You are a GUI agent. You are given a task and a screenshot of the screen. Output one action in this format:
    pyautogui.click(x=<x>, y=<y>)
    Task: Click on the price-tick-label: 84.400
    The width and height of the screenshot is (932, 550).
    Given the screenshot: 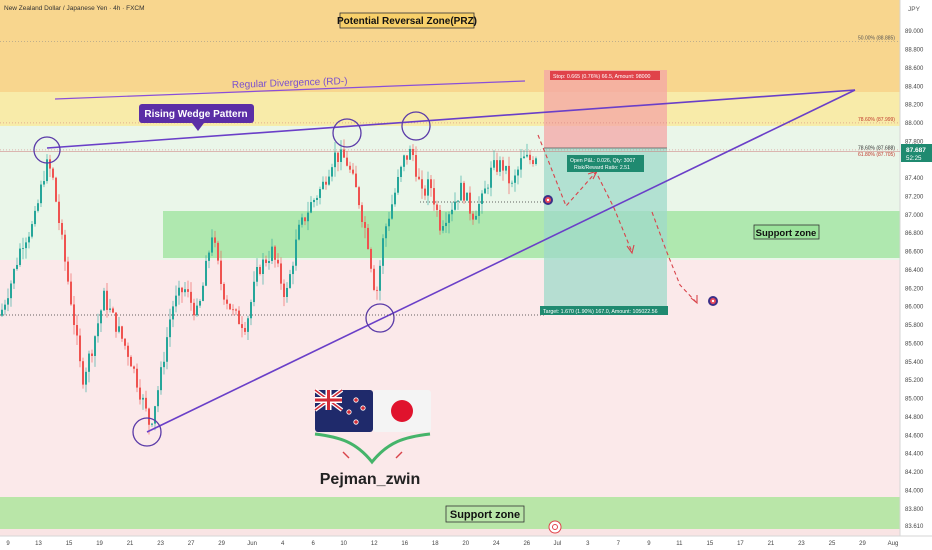 What is the action you would take?
    pyautogui.click(x=914, y=455)
    